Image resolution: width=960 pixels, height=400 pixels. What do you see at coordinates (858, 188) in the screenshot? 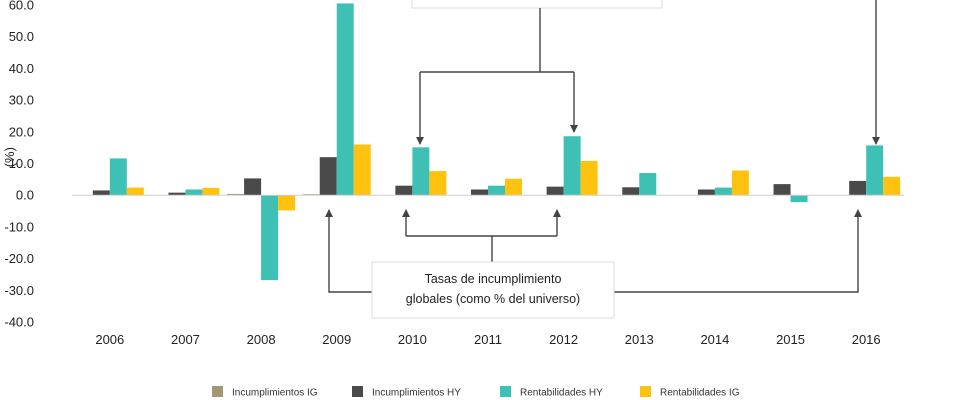
I see `bar-incumplimientos-hy-2016` at bounding box center [858, 188].